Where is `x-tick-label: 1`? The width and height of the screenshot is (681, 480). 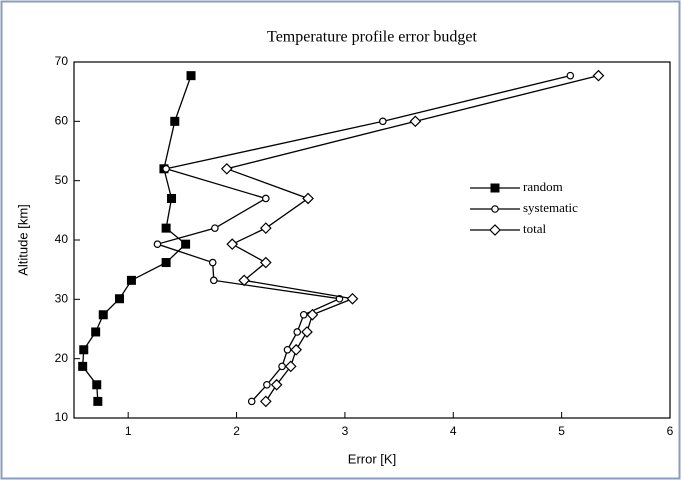 x-tick-label: 1 is located at coordinates (128, 431).